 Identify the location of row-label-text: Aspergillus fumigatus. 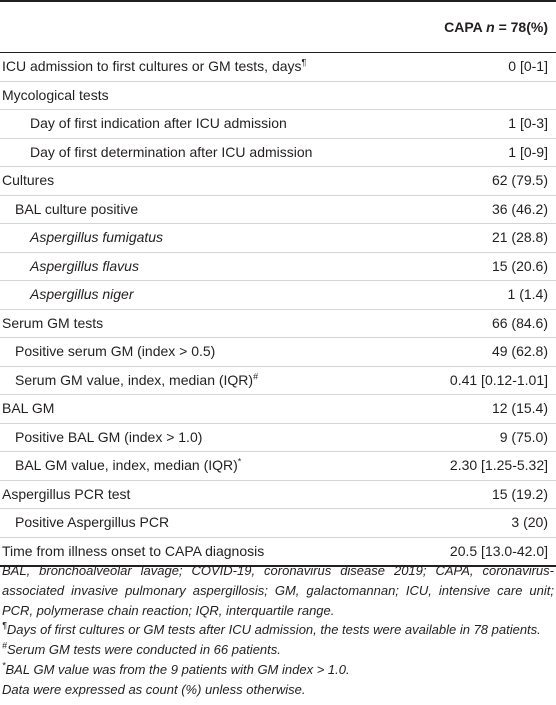
(97, 237).